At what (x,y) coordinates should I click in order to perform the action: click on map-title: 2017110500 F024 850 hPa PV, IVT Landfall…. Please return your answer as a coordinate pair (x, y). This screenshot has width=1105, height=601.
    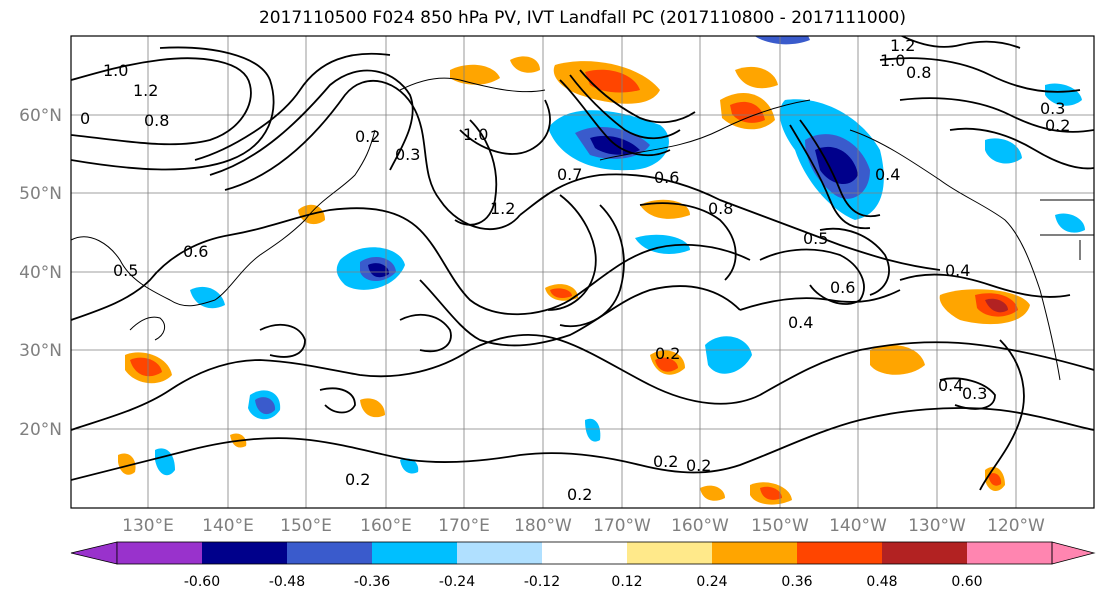
    Looking at the image, I should click on (582, 18).